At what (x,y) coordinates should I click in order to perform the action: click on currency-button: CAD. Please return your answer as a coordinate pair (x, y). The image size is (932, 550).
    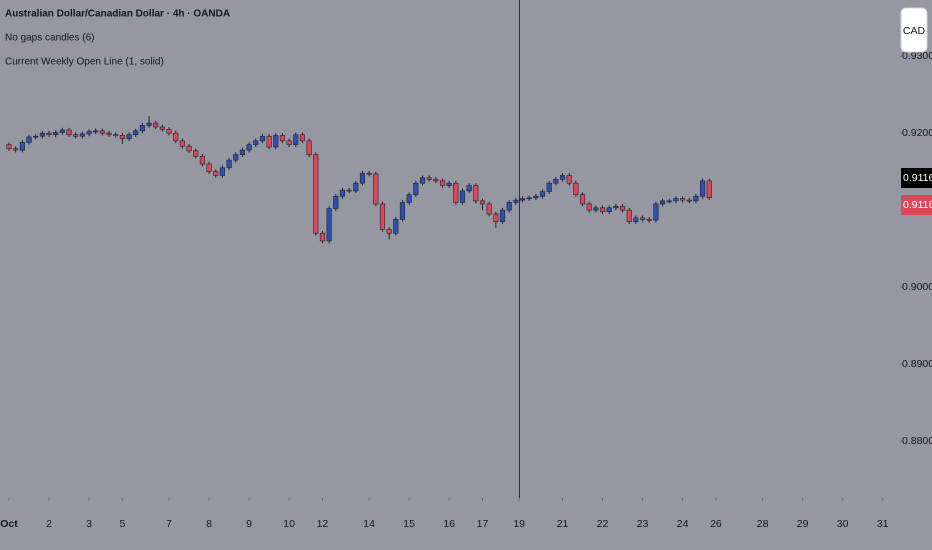
    Looking at the image, I should click on (914, 30).